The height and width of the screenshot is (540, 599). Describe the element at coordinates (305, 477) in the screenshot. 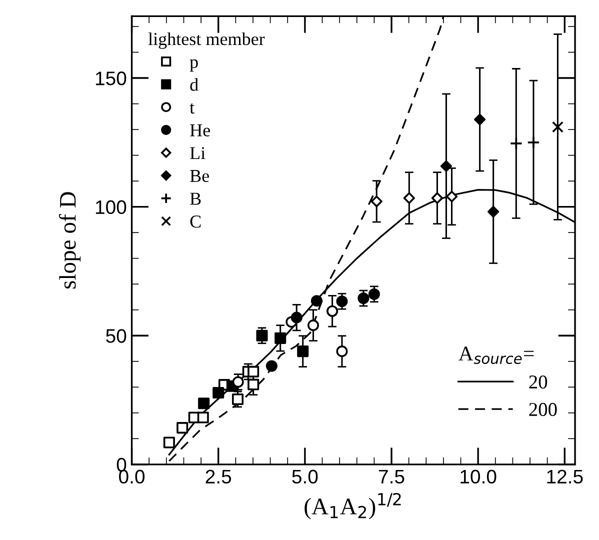

I see `x-tick-label: 5.0` at that location.